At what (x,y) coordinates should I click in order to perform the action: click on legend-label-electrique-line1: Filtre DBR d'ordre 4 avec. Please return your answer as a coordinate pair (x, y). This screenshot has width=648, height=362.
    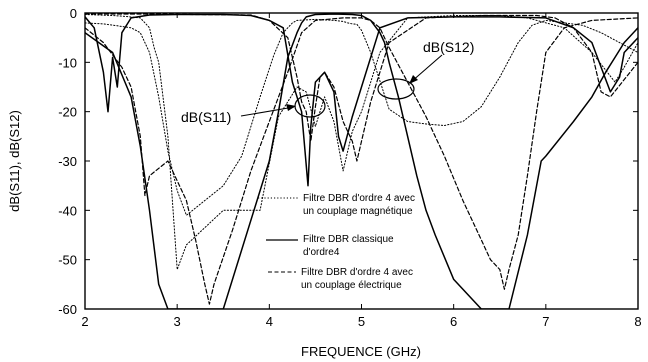
    Looking at the image, I should click on (357, 272).